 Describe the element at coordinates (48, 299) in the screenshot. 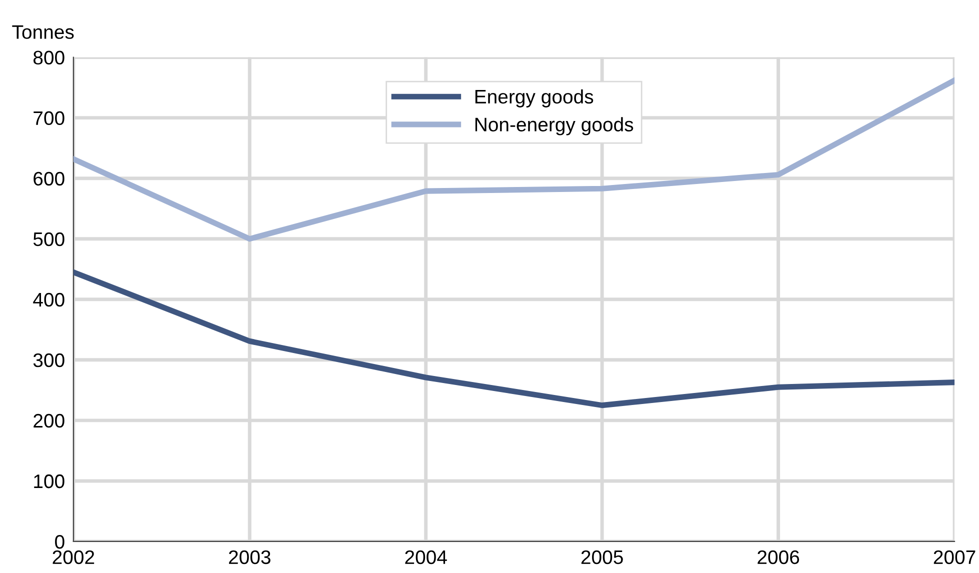

I see `y-tick-label: 400` at that location.